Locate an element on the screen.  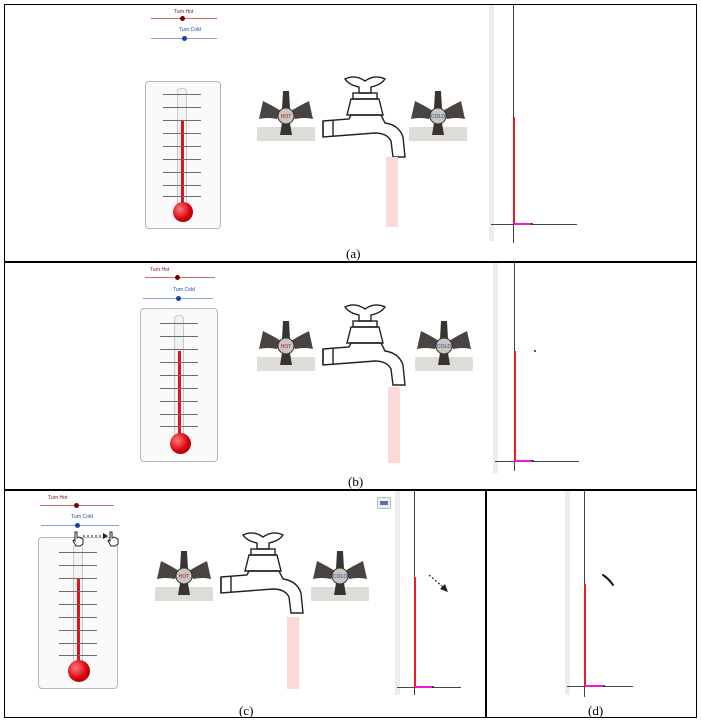
turn-hot-track is located at coordinates (180, 277).